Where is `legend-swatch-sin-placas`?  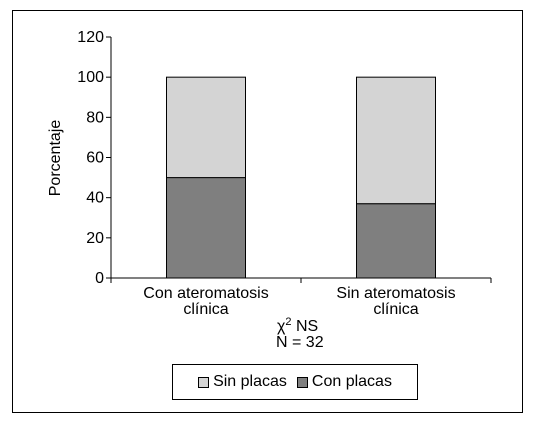
legend-swatch-sin-placas is located at coordinates (204, 382).